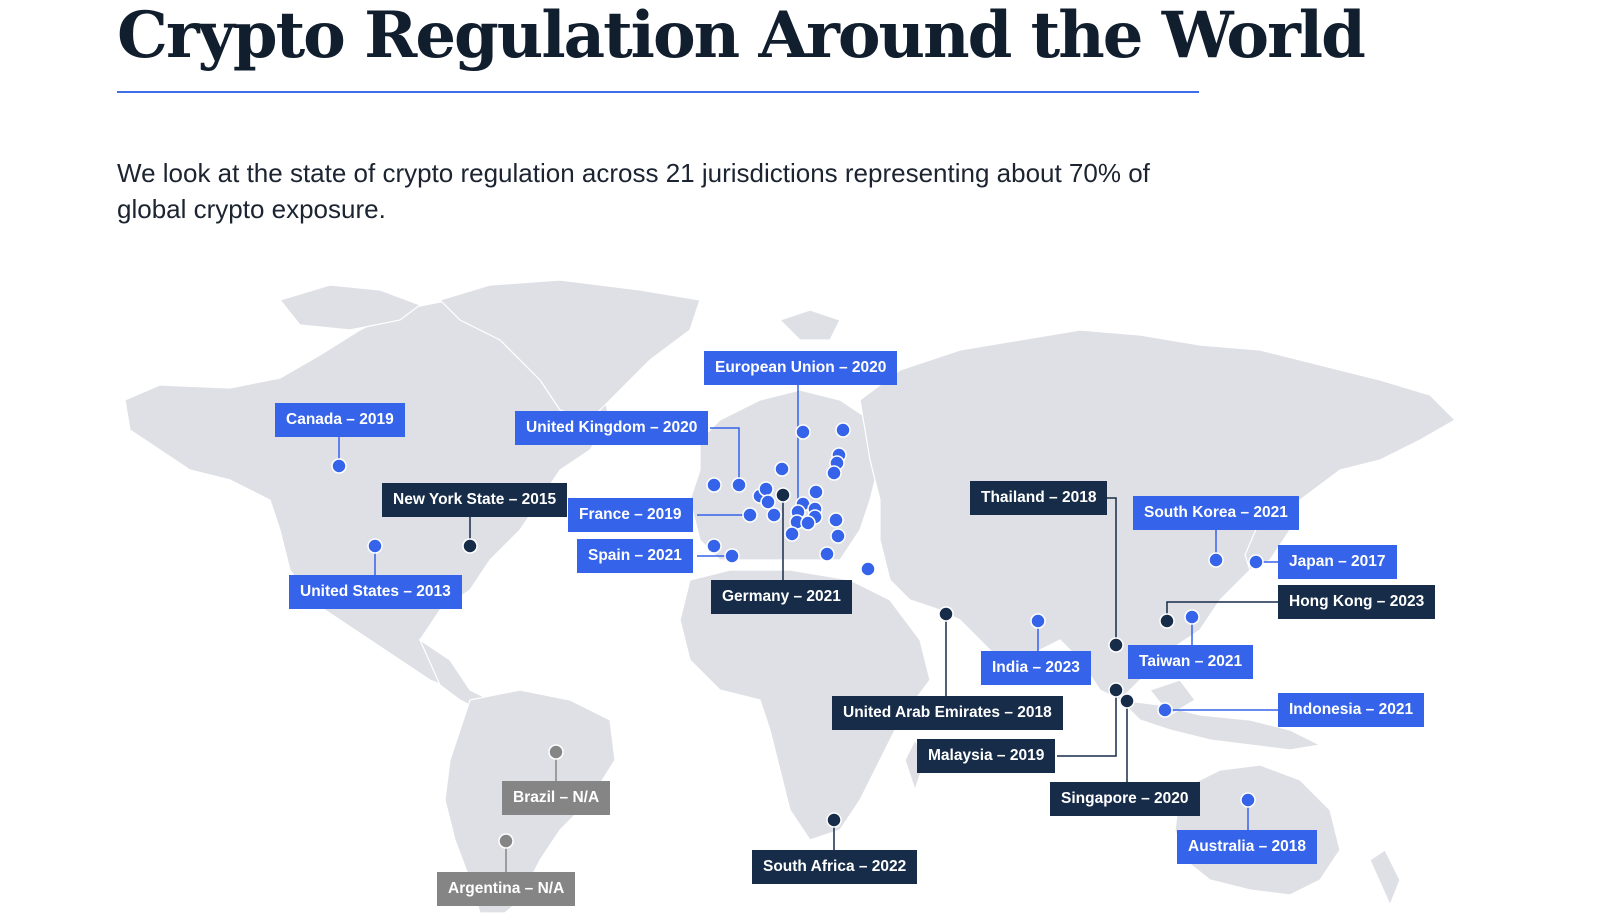  I want to click on label-south-africa: South Africa – 2022, so click(835, 867).